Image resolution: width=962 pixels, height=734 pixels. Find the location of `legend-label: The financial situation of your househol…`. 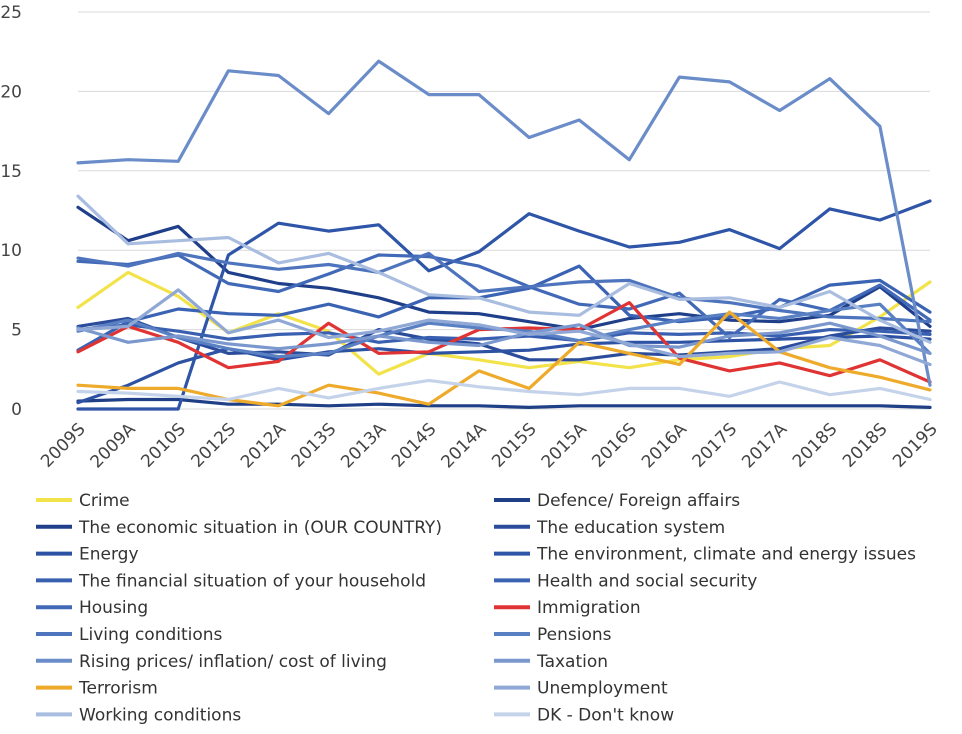

legend-label: The financial situation of your househol… is located at coordinates (252, 581).